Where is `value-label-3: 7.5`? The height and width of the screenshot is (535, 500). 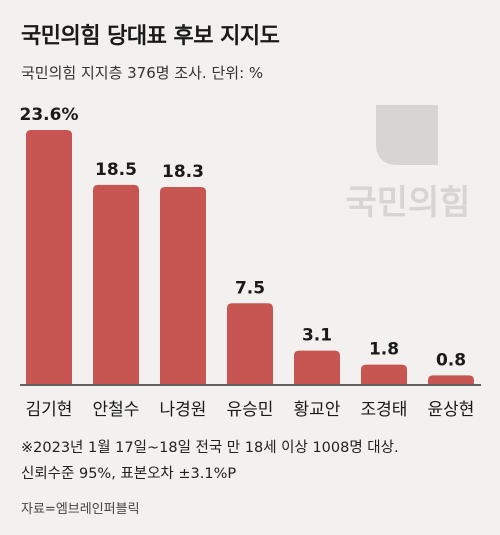
value-label-3: 7.5 is located at coordinates (250, 288).